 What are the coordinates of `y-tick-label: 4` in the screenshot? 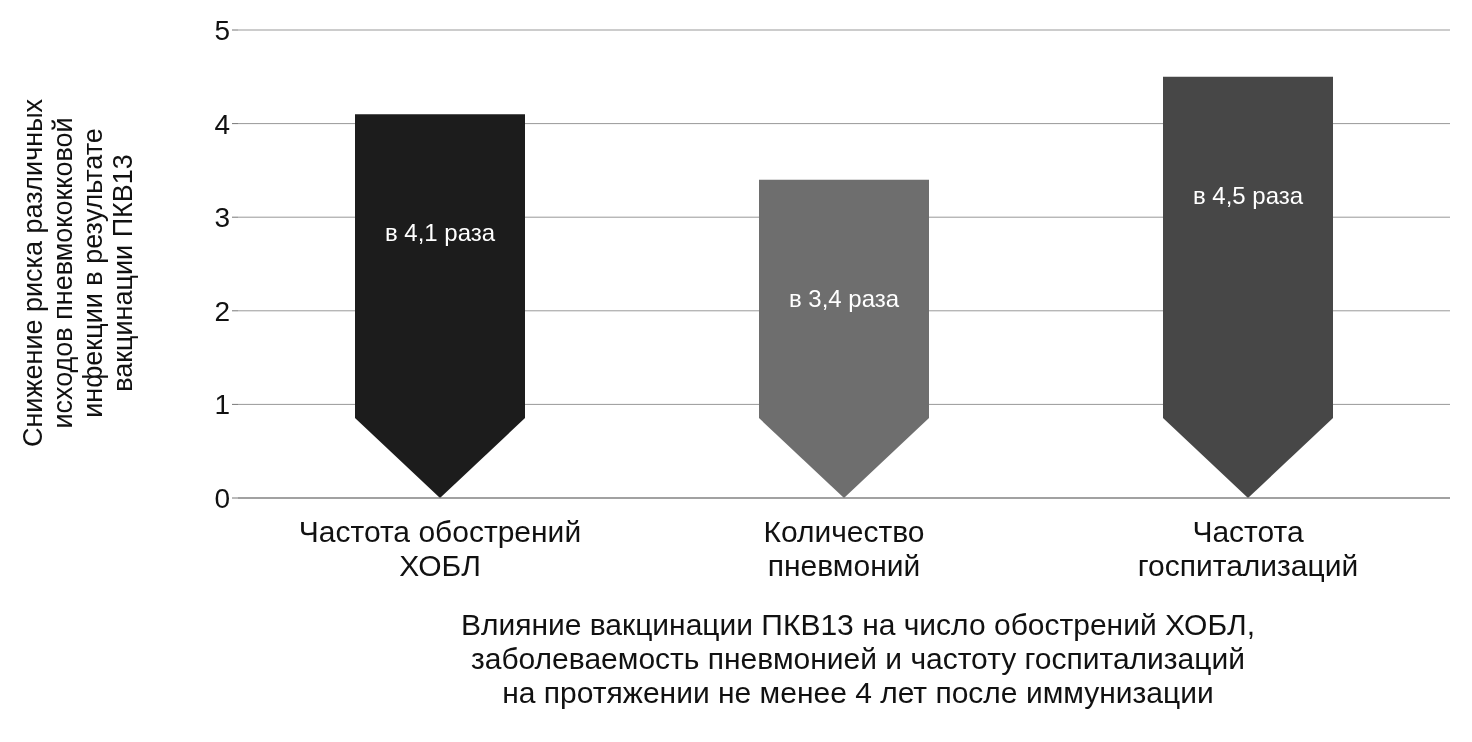 It's located at (222, 124).